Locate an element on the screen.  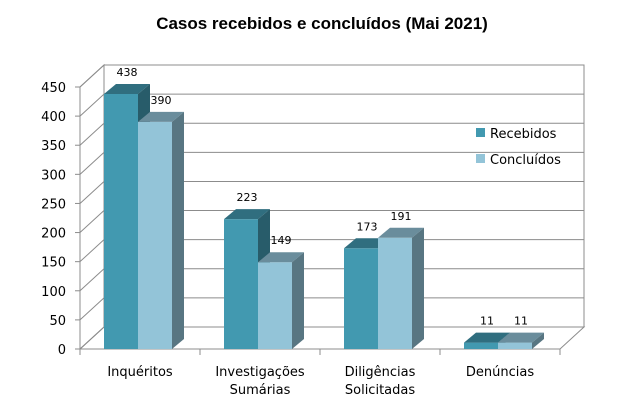
data-label: 191 is located at coordinates (401, 216).